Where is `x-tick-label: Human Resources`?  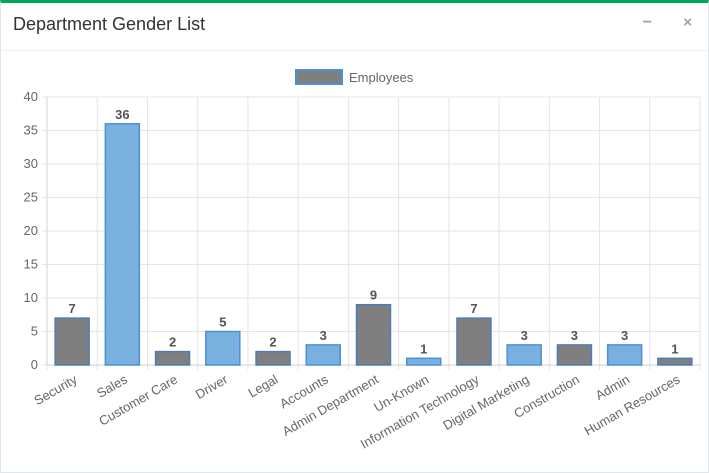 x-tick-label: Human Resources is located at coordinates (632, 404).